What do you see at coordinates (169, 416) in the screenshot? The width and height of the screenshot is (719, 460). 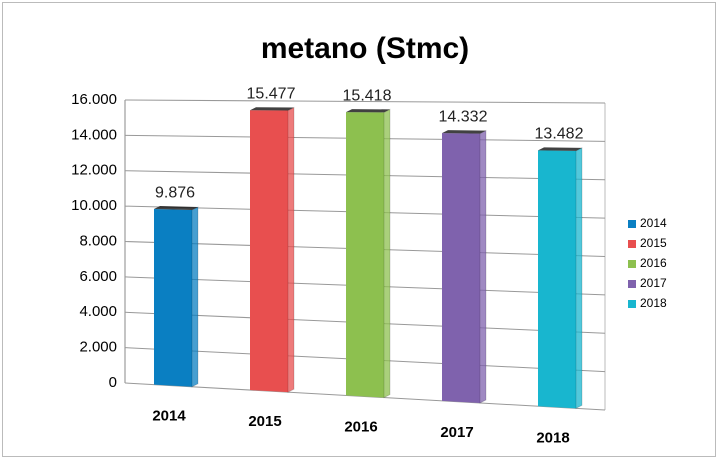 I see `x-tick-label: 2014` at bounding box center [169, 416].